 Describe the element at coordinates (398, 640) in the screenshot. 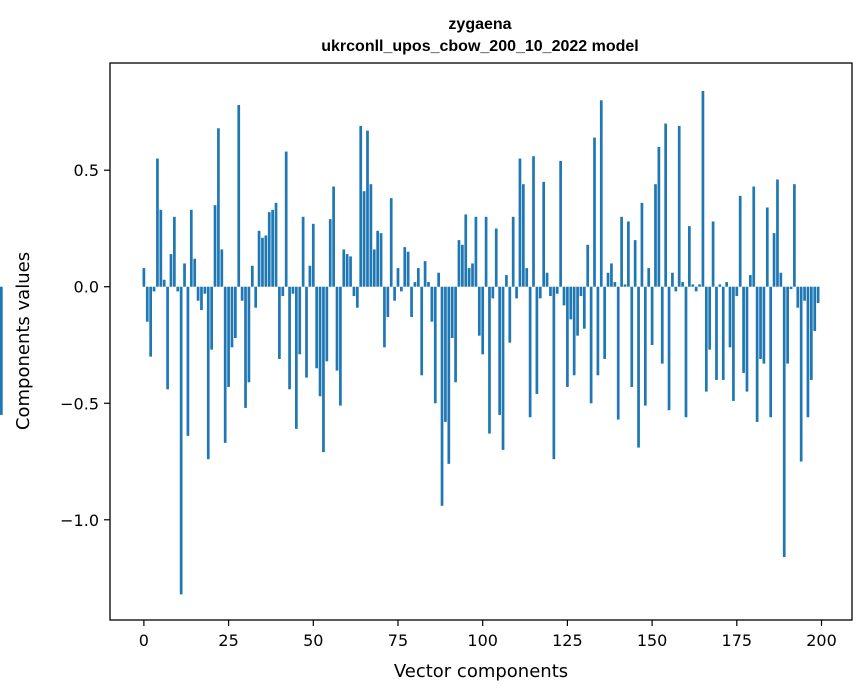

I see `x-tick-label: 75` at that location.